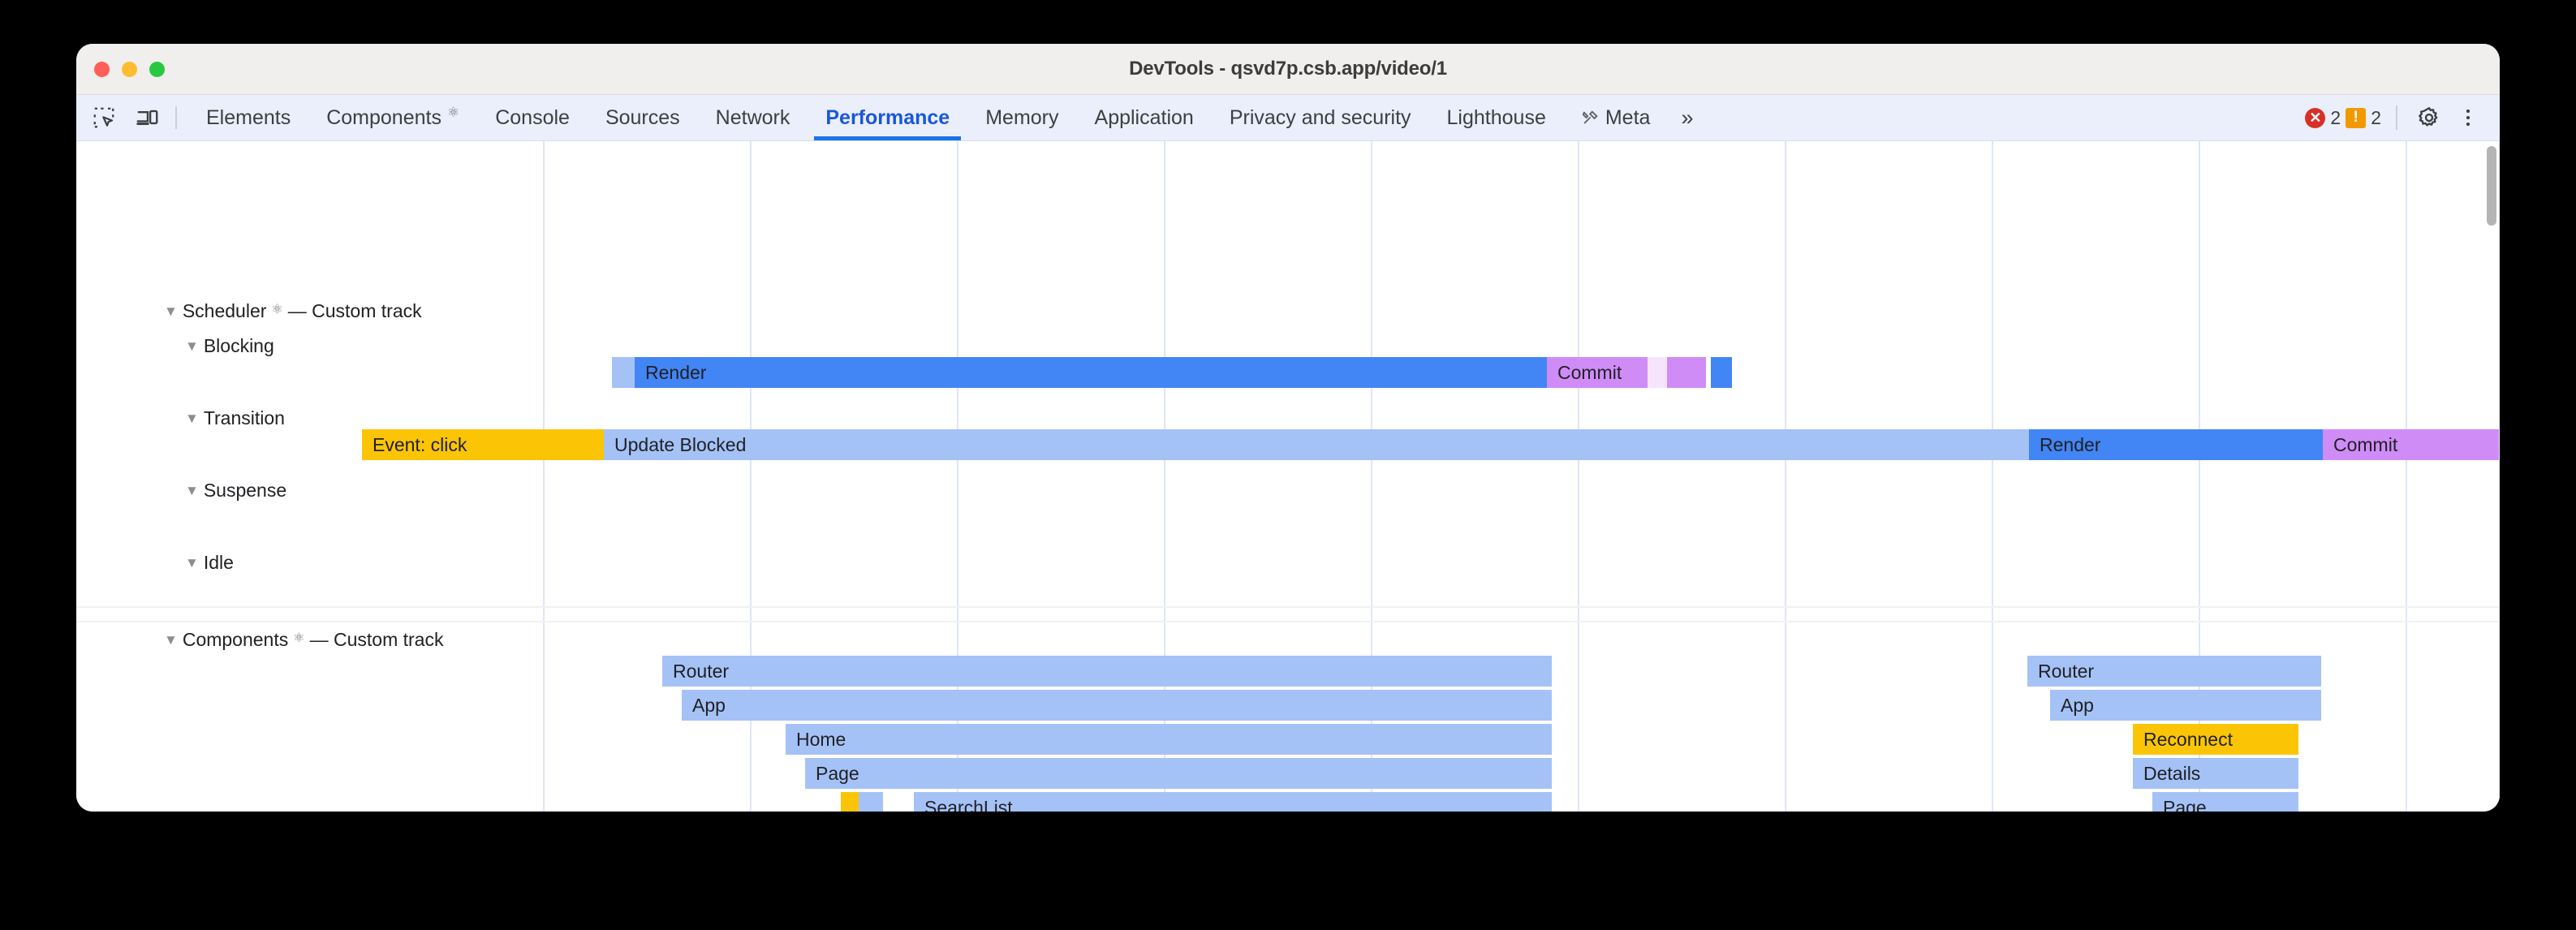  What do you see at coordinates (102, 69) in the screenshot?
I see `close-button` at bounding box center [102, 69].